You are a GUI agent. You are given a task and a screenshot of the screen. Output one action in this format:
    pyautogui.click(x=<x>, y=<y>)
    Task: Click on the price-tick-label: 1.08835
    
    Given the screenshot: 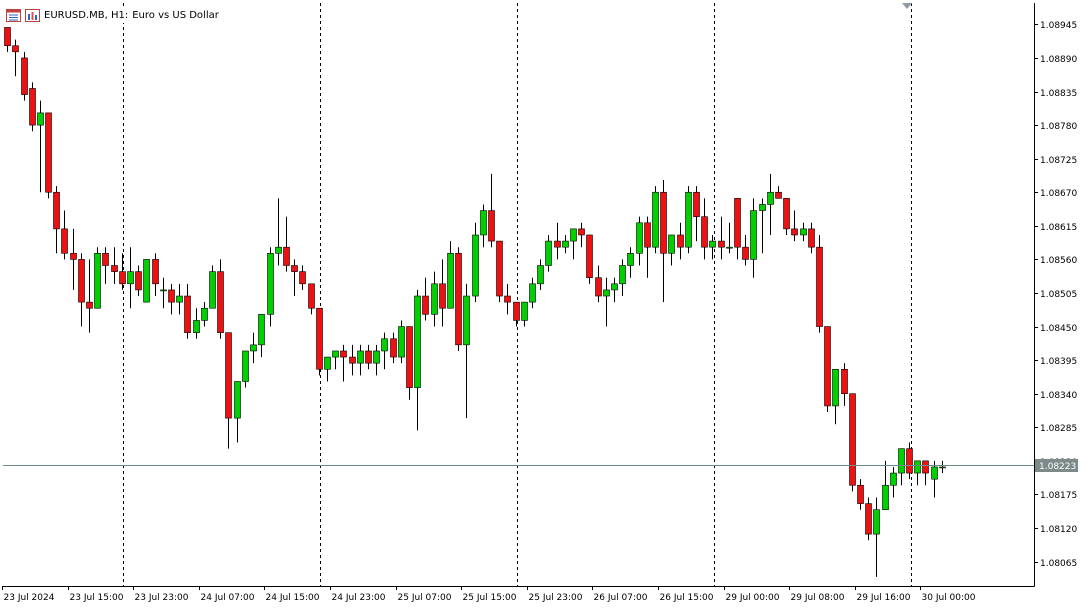 What is the action you would take?
    pyautogui.click(x=1058, y=94)
    